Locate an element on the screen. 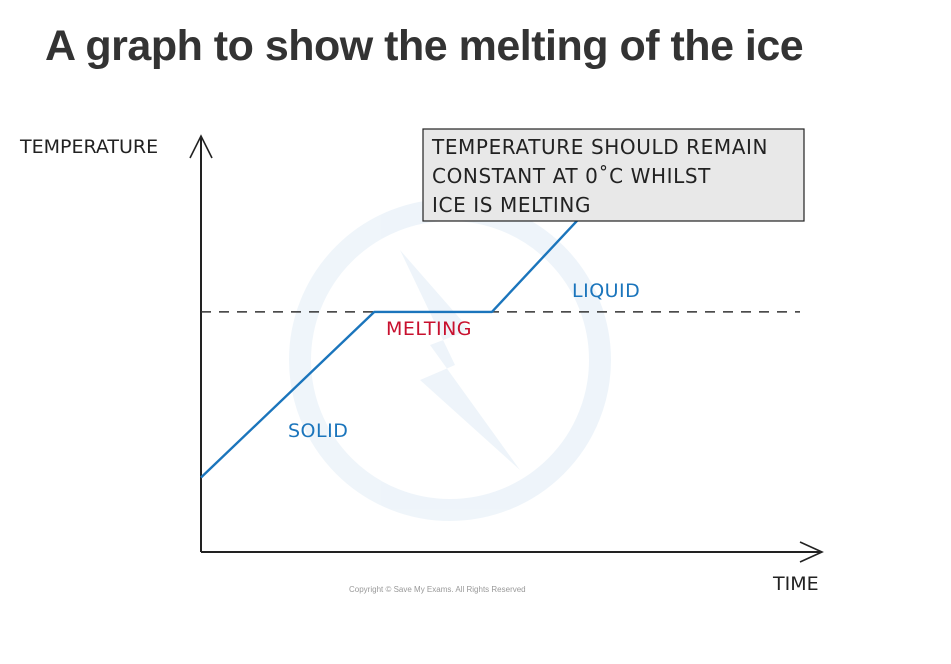 The image size is (951, 664). note-line-2: CONSTANT AT 0˚C WHILST is located at coordinates (571, 176).